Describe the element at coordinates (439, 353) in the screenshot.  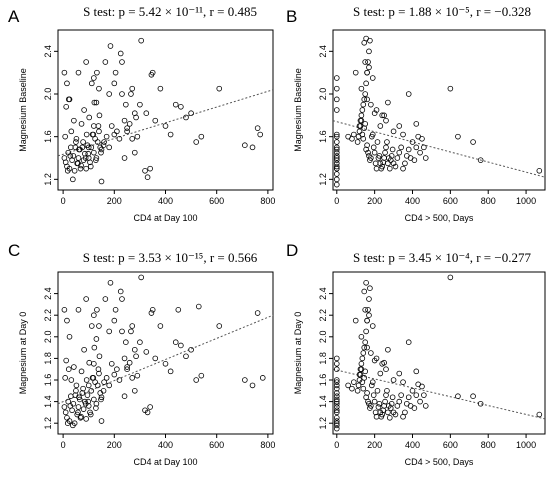
I see `plot-frame` at that location.